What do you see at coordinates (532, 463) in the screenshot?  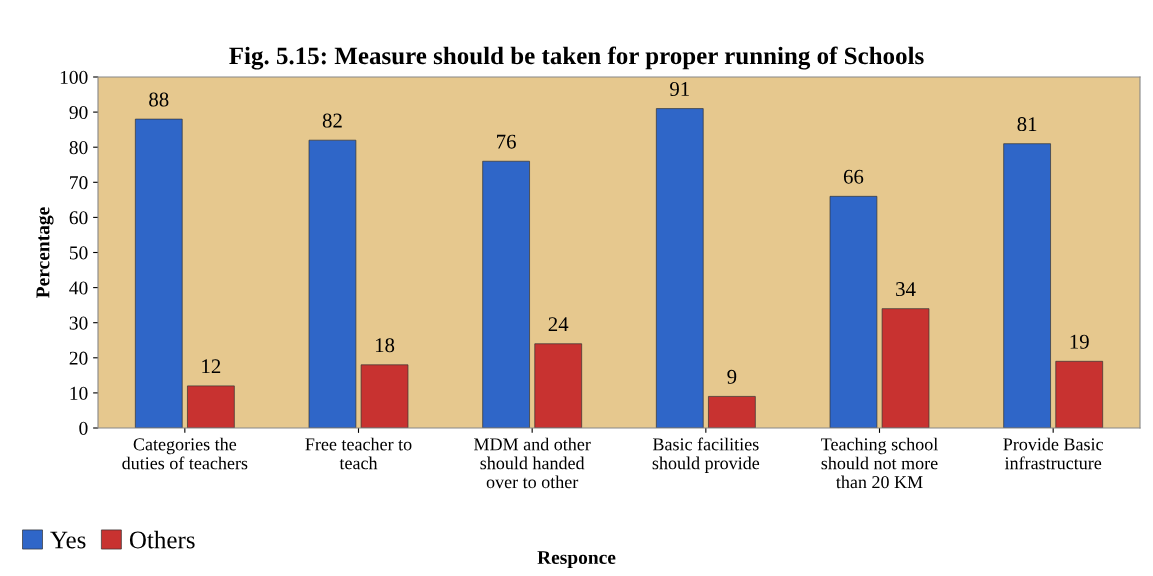 I see `x-tick-label: MDM and other should handed over to other` at bounding box center [532, 463].